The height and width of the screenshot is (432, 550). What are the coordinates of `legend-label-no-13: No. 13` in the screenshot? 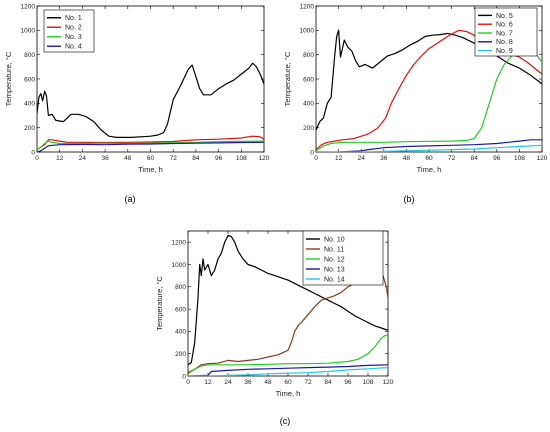 It's located at (334, 269).